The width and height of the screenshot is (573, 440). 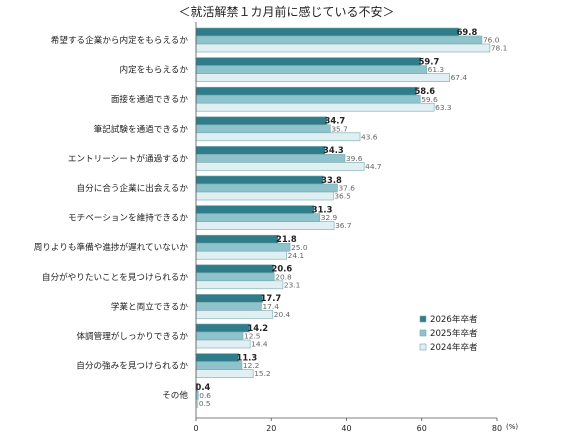 What do you see at coordinates (346, 188) in the screenshot?
I see `data-label: 37.6` at bounding box center [346, 188].